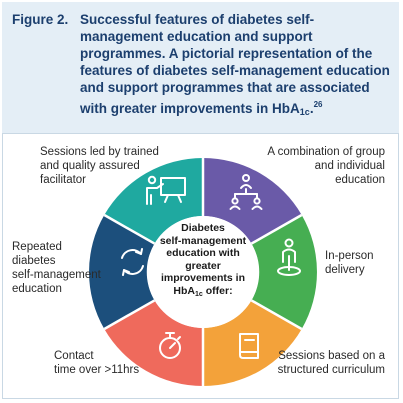  Describe the element at coordinates (349, 256) in the screenshot. I see `label-line: In-person` at that location.